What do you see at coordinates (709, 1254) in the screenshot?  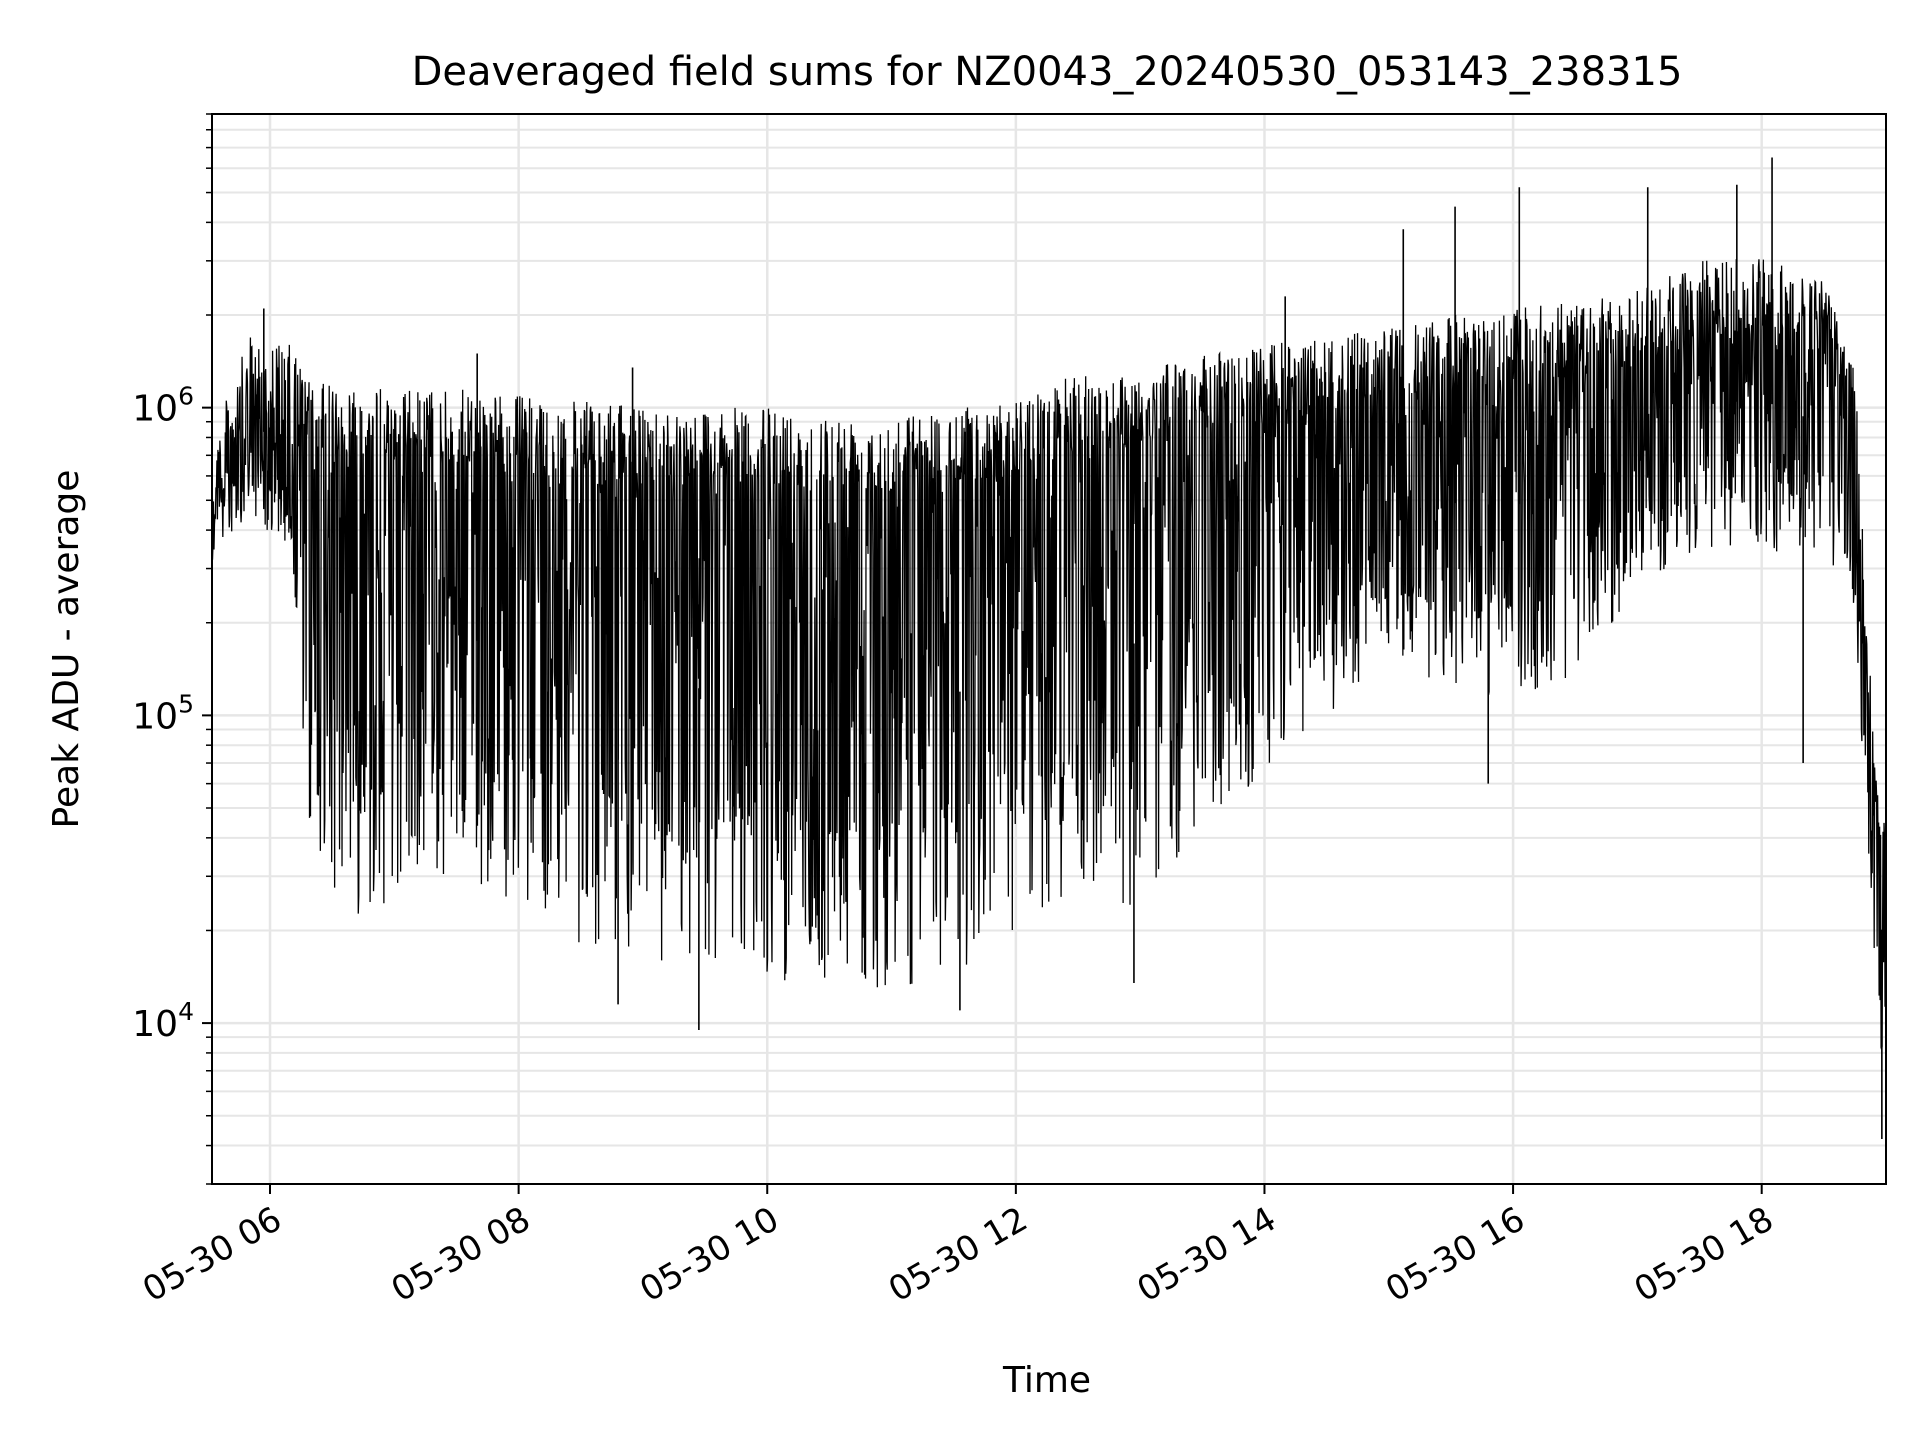 I see `x-tick-label: 05-30 10` at bounding box center [709, 1254].